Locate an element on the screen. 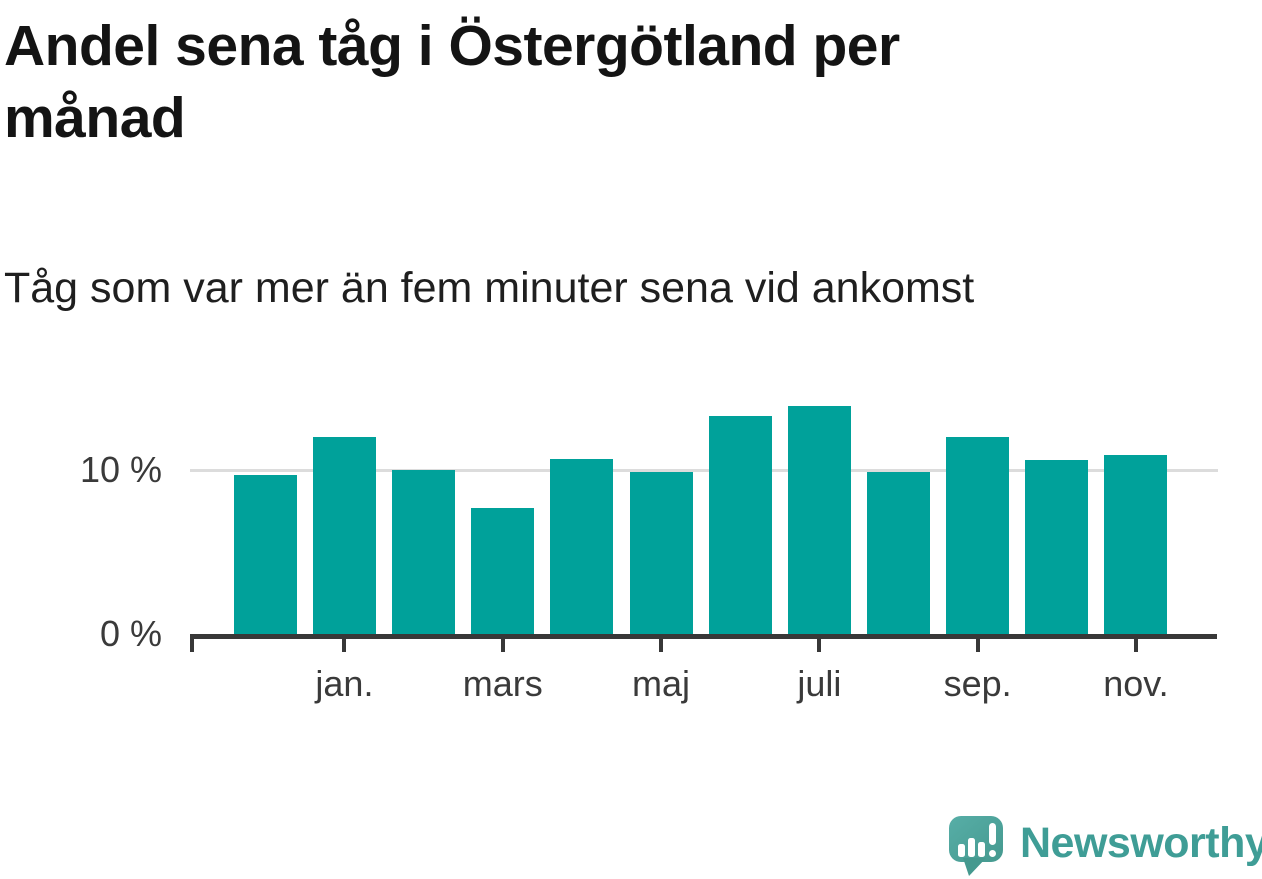 The height and width of the screenshot is (879, 1262). newsworthy-wordmark: Newsworthy is located at coordinates (1141, 843).